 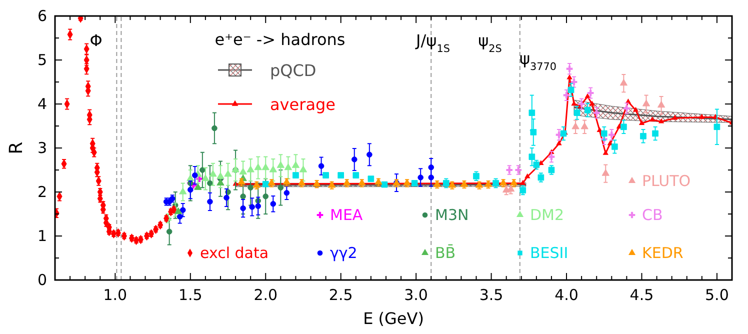 I want to click on x-tick-label: 3.0, so click(x=416, y=295).